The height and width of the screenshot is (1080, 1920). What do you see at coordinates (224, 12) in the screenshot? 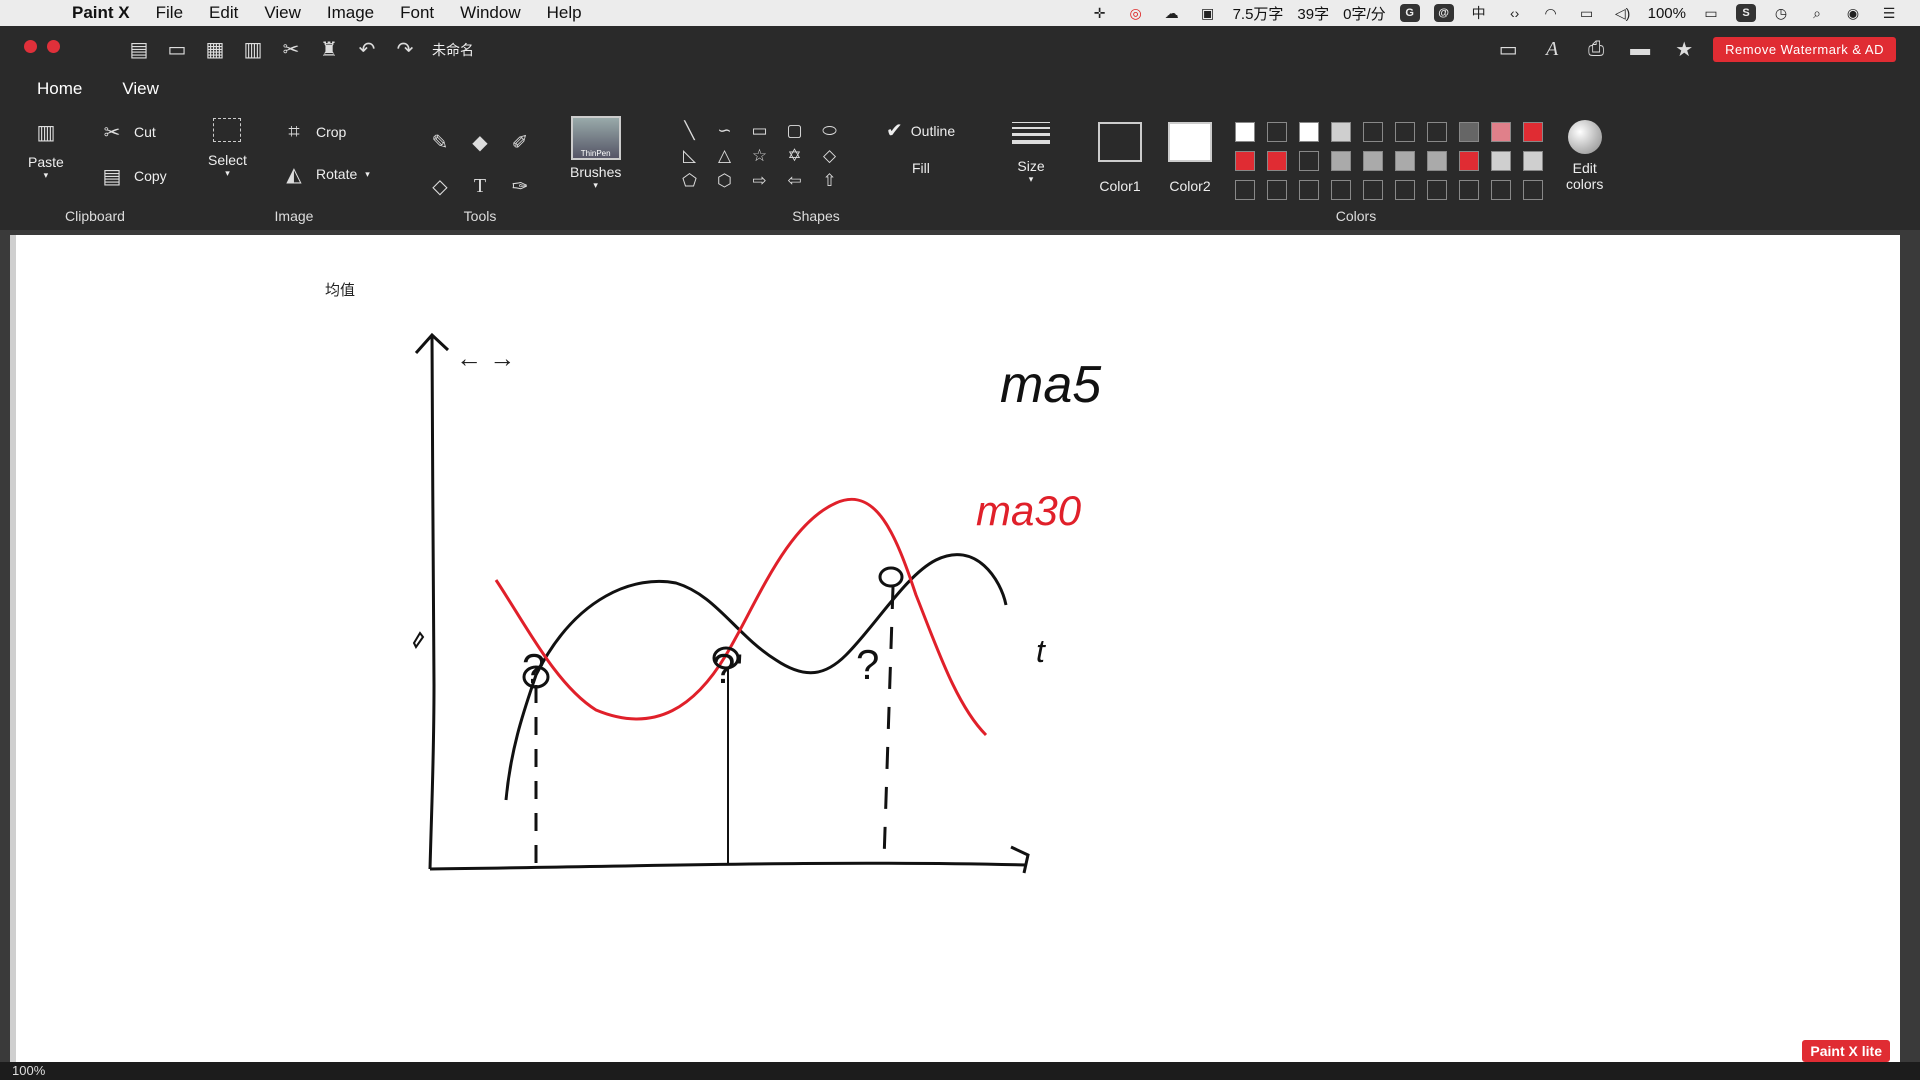
I see `menu-edit: Edit` at bounding box center [224, 12].